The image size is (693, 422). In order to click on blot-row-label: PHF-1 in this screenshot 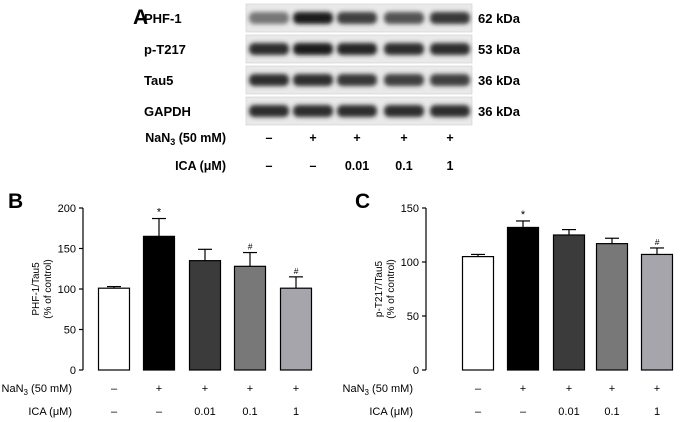, I will do `click(163, 18)`.